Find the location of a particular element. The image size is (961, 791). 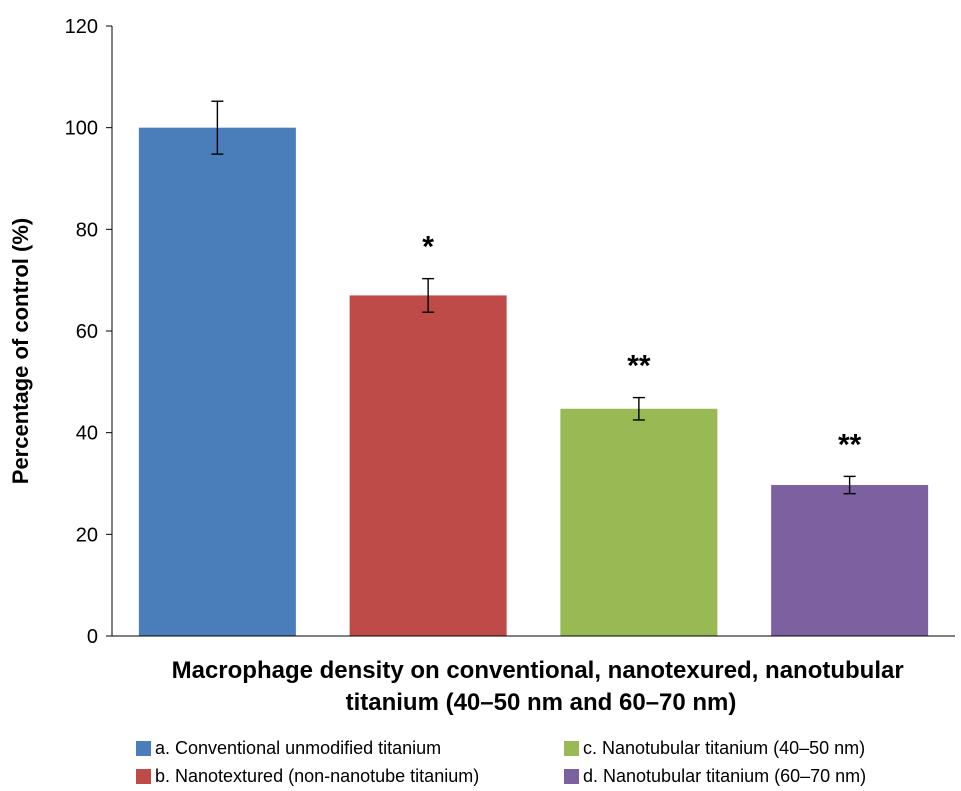

x-axis-title-line-2: titanium (40–50 nm and 60–70 nm) is located at coordinates (541, 702).